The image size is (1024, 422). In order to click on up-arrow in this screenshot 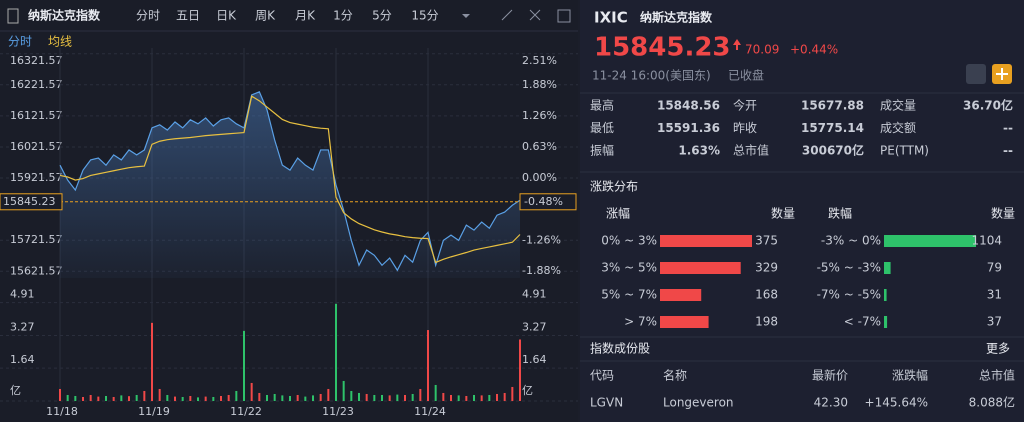, I will do `click(737, 44)`.